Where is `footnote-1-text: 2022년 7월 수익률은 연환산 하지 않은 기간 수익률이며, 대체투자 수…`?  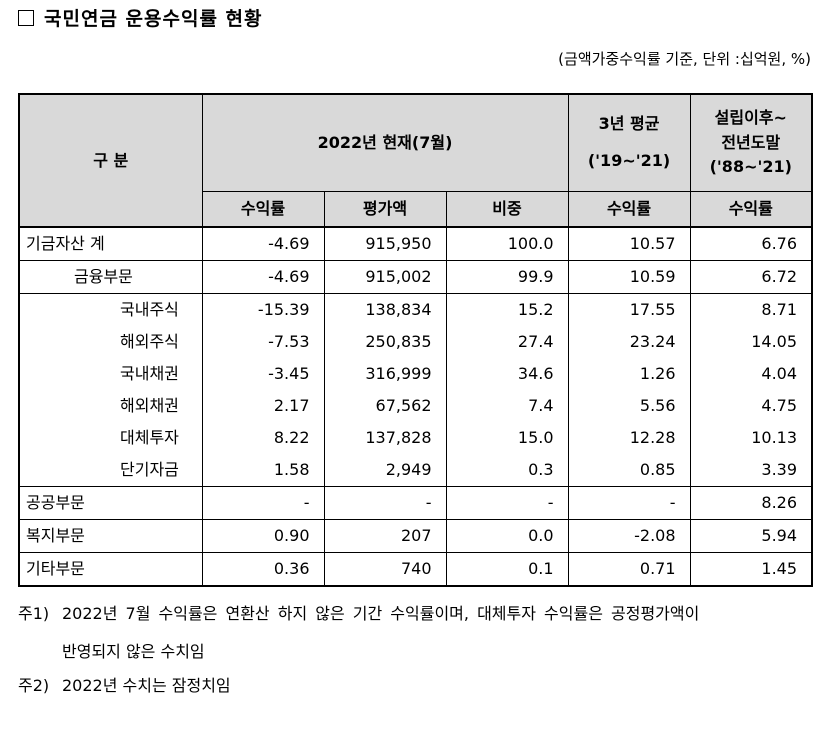 footnote-1-text: 2022년 7월 수익률은 연환산 하지 않은 기간 수익률이며, 대체투자 수… is located at coordinates (381, 613).